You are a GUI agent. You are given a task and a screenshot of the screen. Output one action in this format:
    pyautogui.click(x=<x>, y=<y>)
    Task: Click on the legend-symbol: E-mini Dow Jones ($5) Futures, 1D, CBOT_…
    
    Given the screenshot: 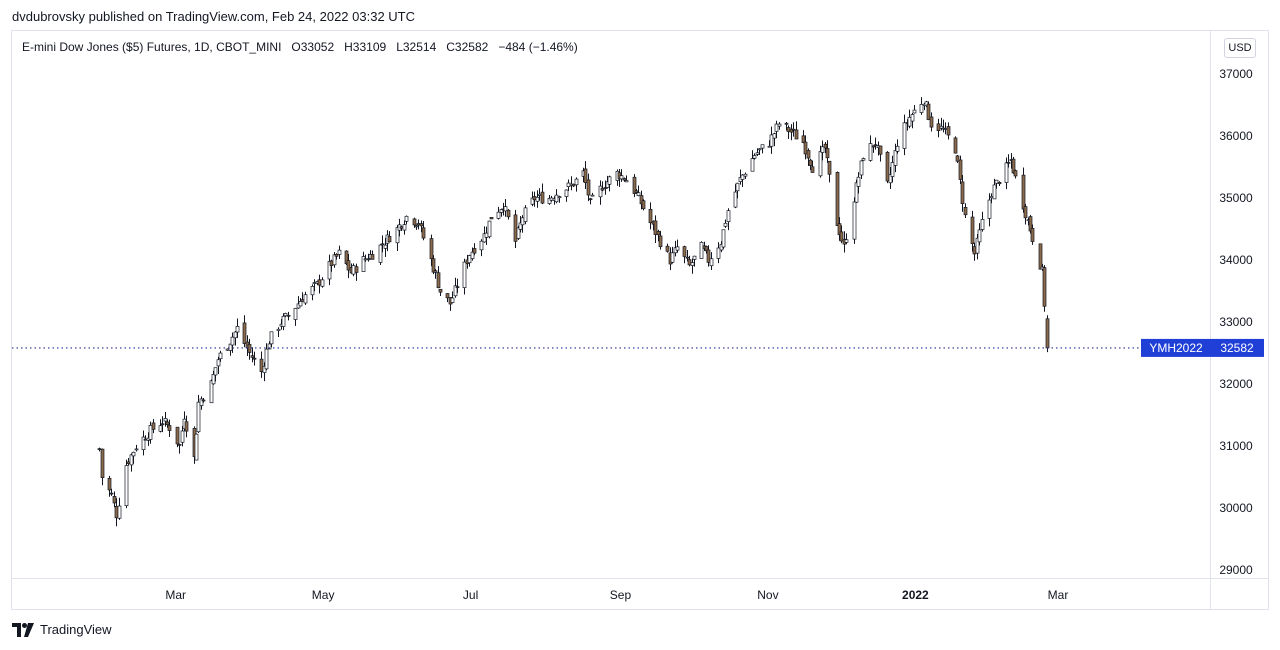 What is the action you would take?
    pyautogui.click(x=152, y=47)
    